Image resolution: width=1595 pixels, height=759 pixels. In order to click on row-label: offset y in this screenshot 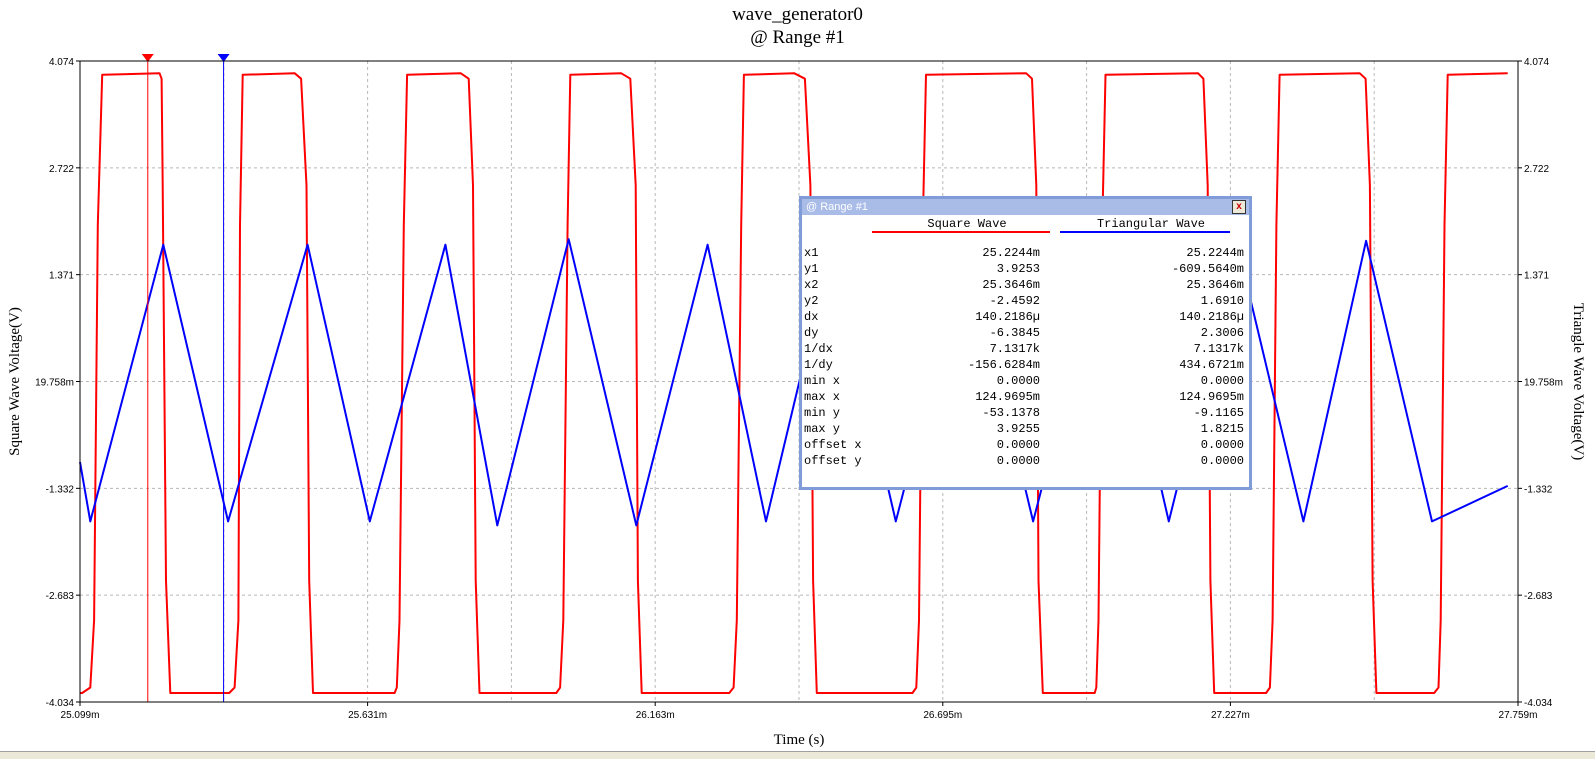, I will do `click(833, 461)`.